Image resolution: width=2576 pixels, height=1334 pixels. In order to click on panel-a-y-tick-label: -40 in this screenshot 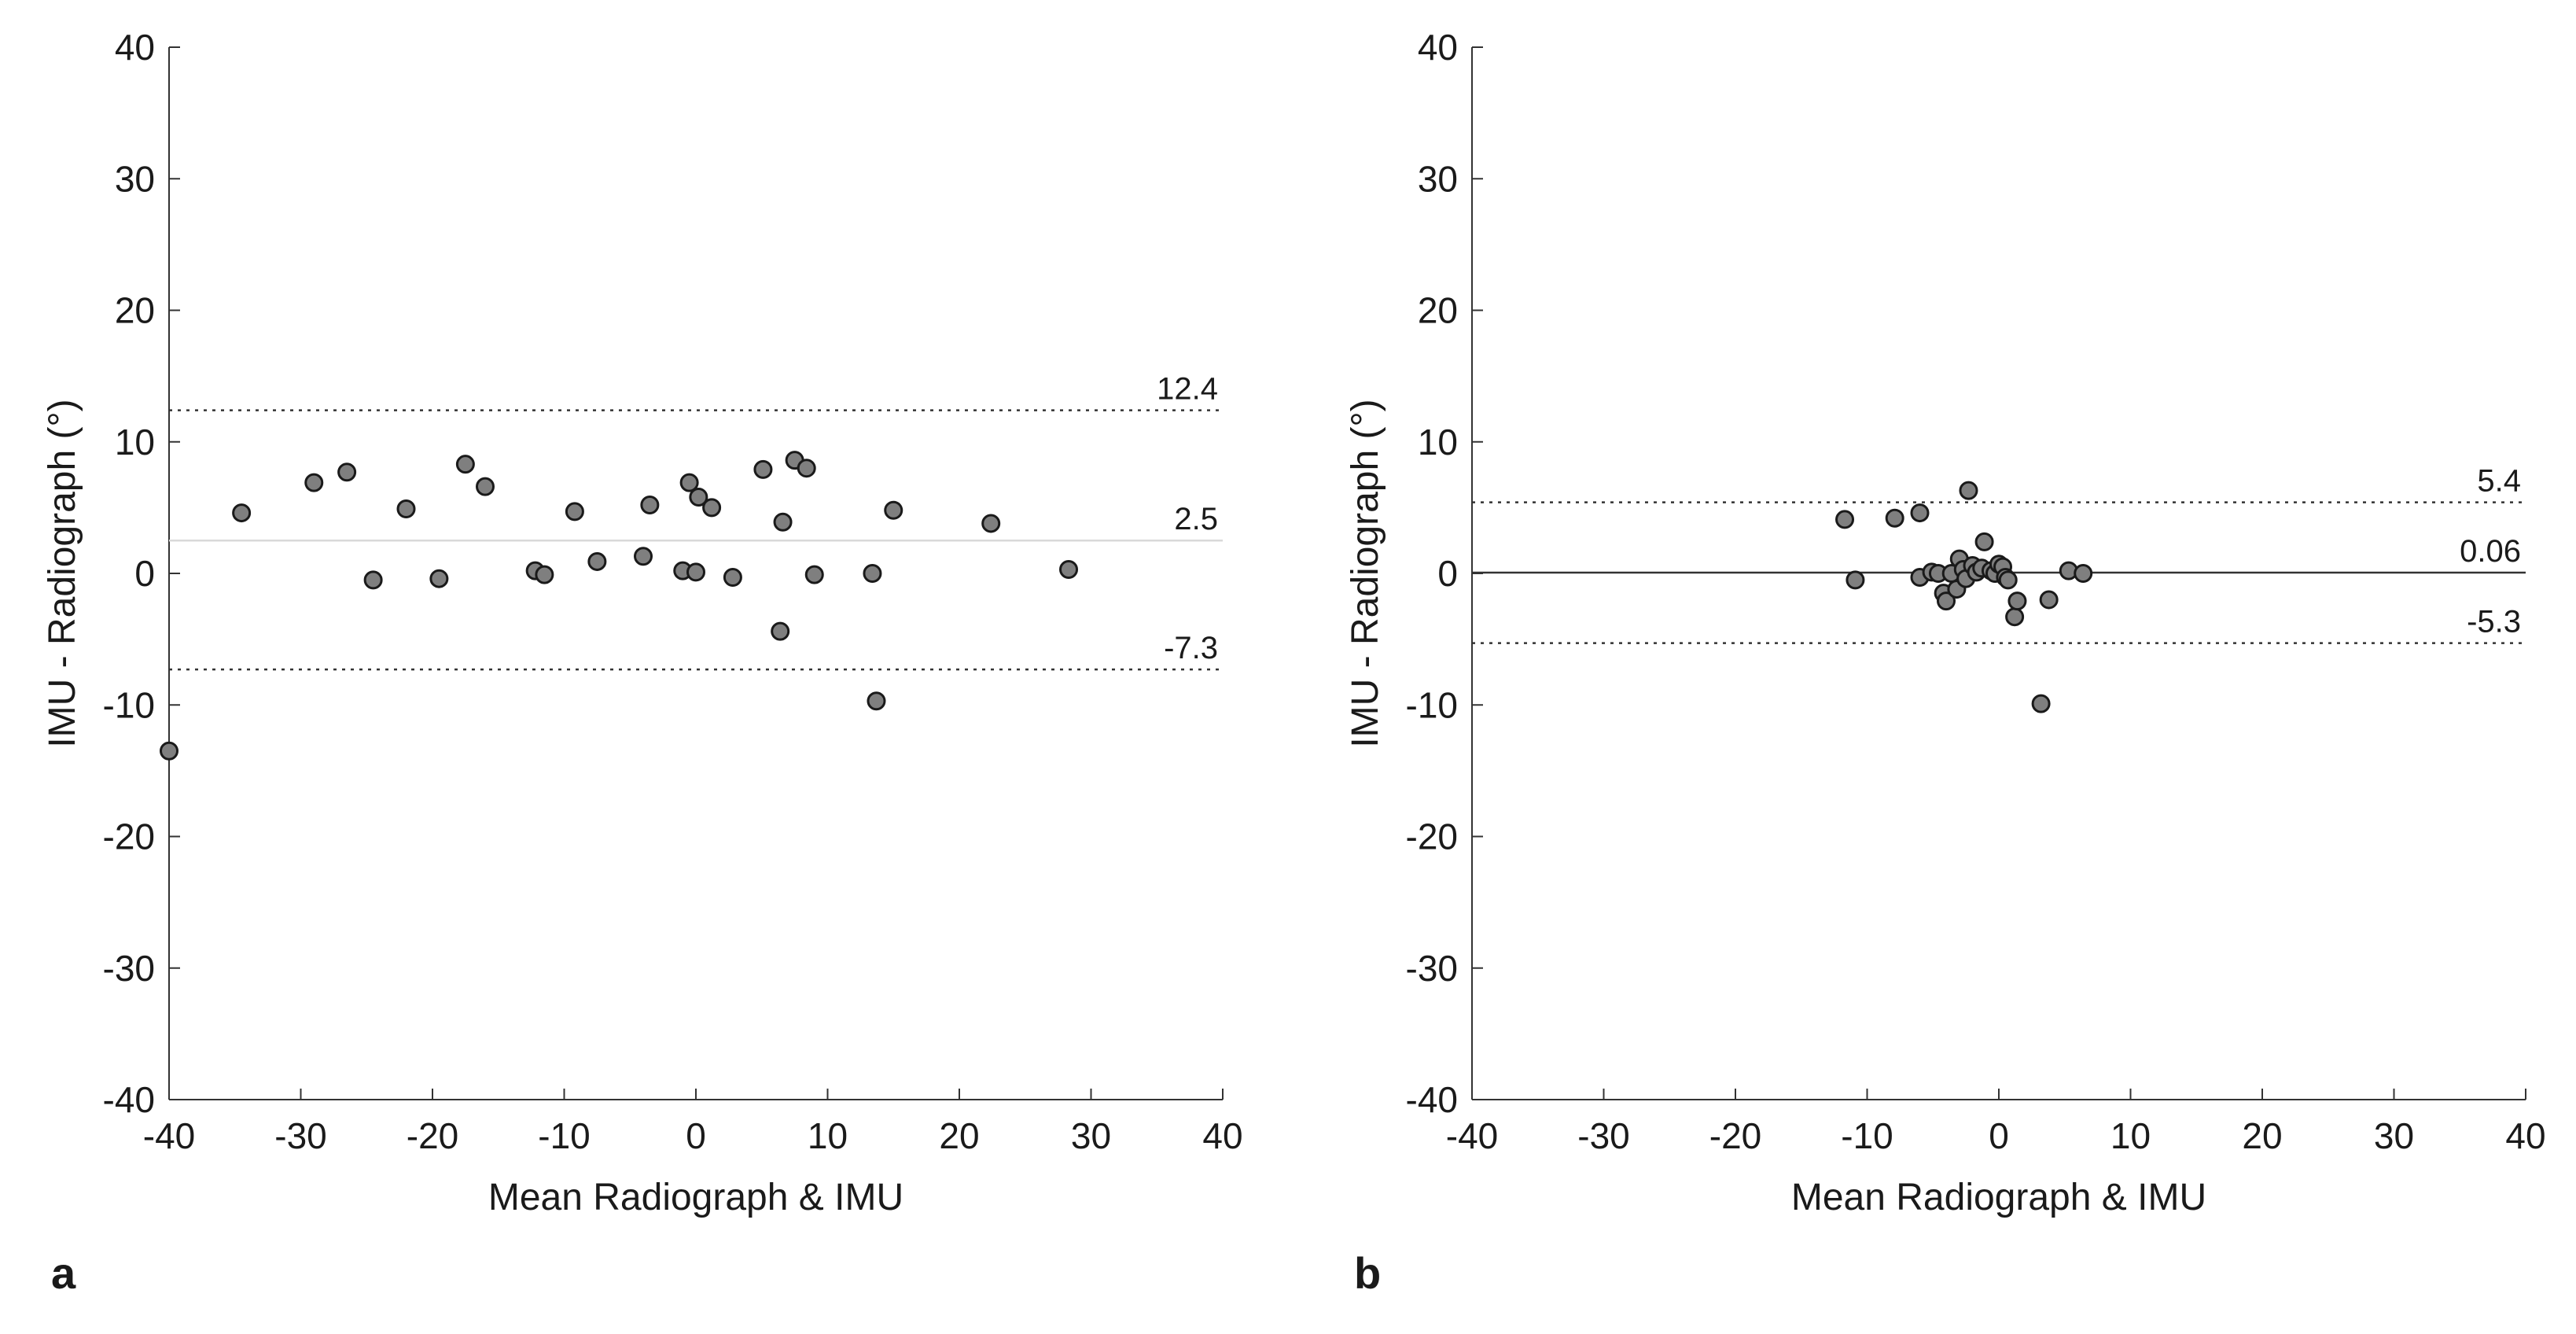, I will do `click(129, 1099)`.